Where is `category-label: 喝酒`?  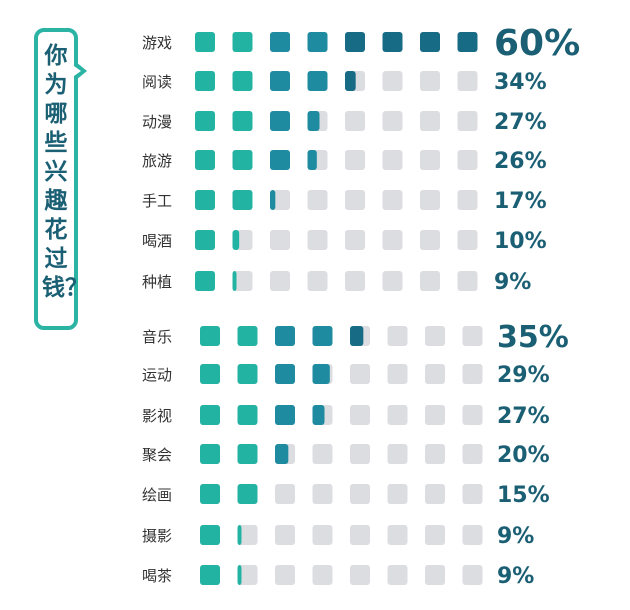 category-label: 喝酒 is located at coordinates (157, 241).